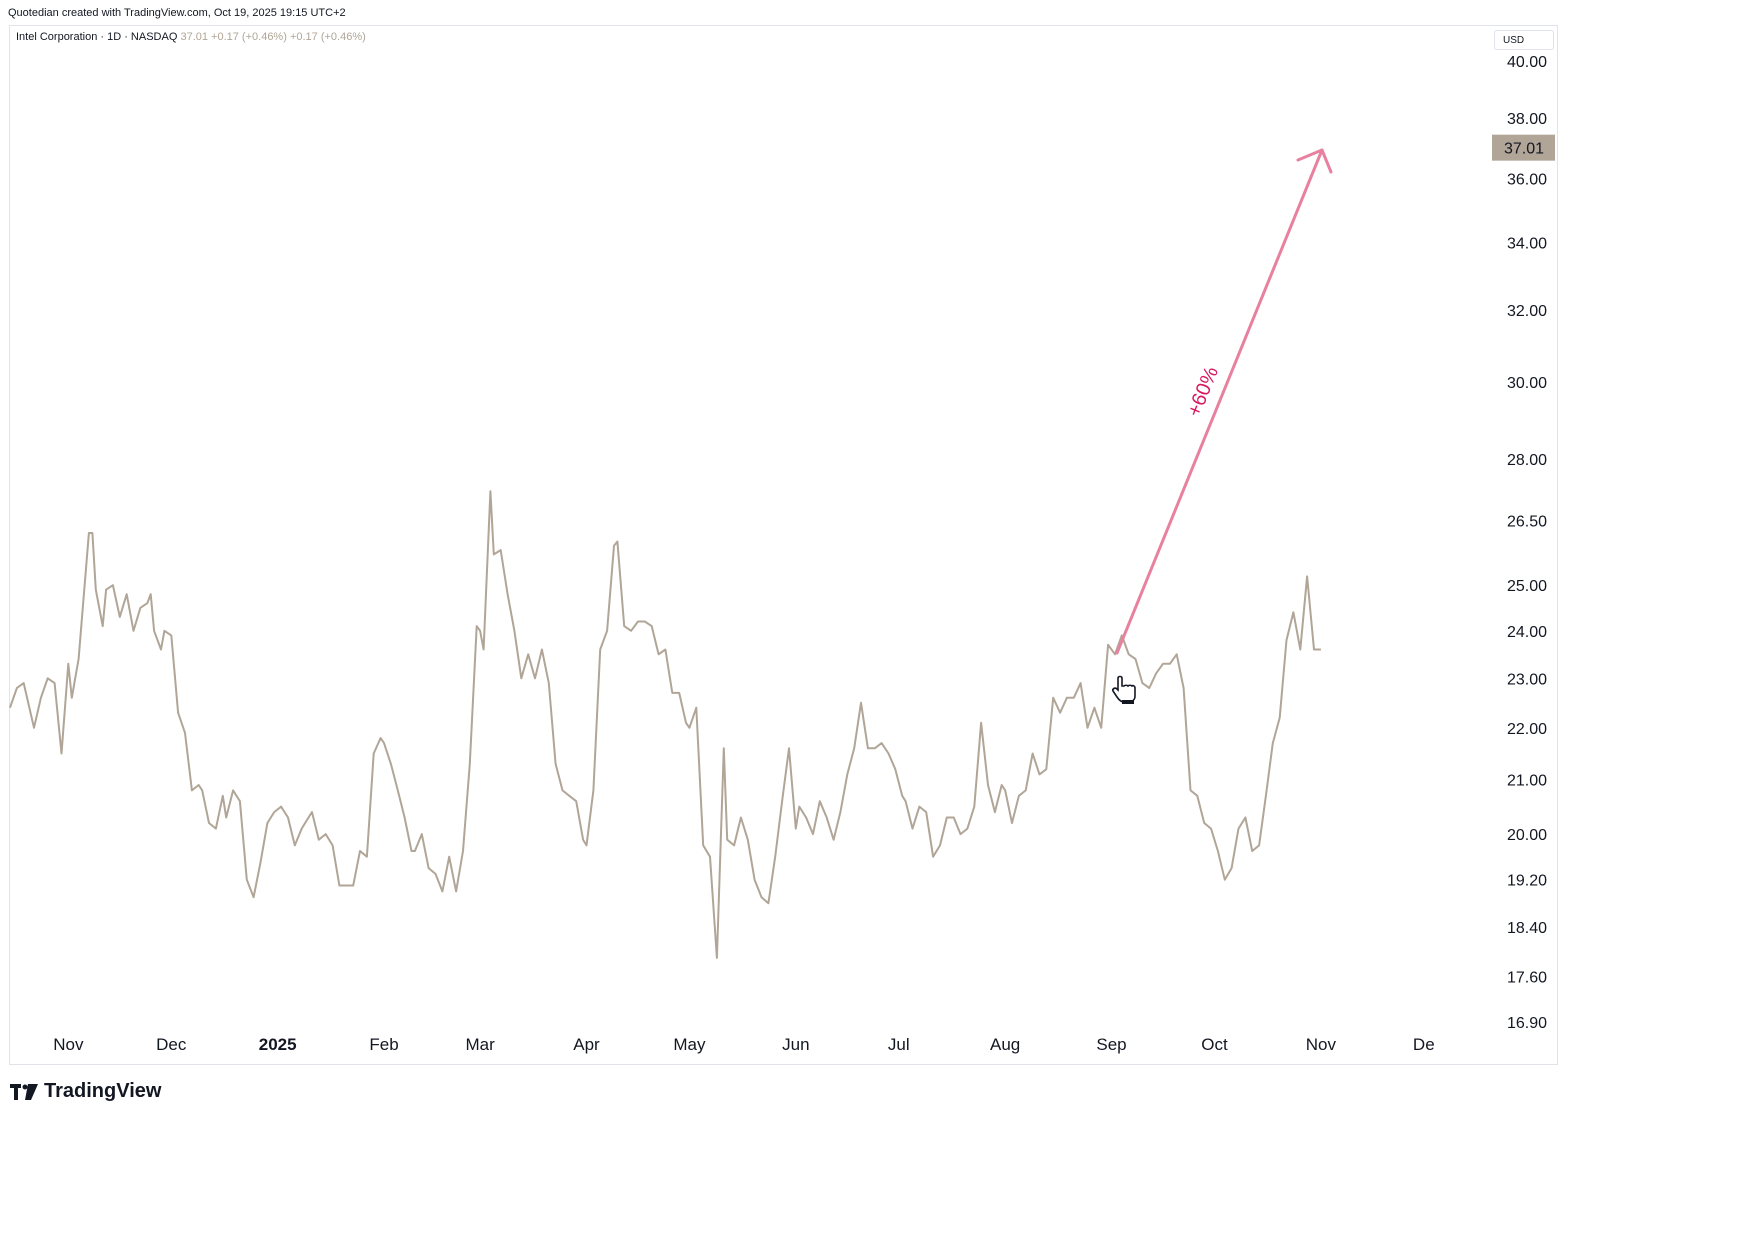  Describe the element at coordinates (795, 1044) in the screenshot. I see `x-tick-label: Jun` at that location.